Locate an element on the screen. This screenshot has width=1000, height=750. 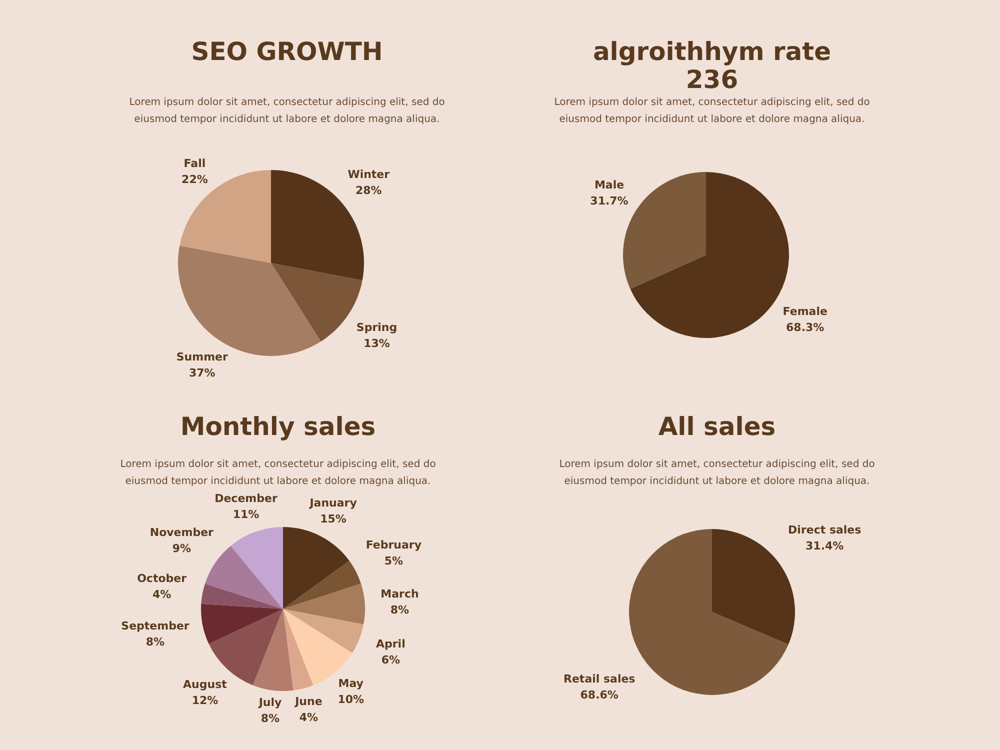
data-label: 6% is located at coordinates (390, 660).